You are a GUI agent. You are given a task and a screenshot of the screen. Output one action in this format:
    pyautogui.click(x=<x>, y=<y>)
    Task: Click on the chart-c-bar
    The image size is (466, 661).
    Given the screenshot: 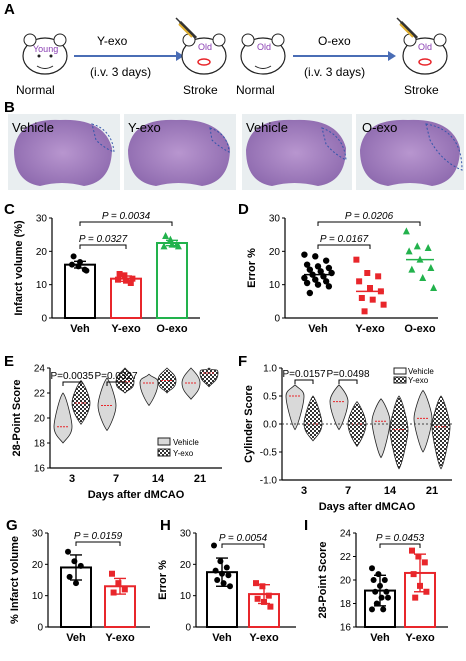 What is the action you would take?
    pyautogui.click(x=172, y=280)
    